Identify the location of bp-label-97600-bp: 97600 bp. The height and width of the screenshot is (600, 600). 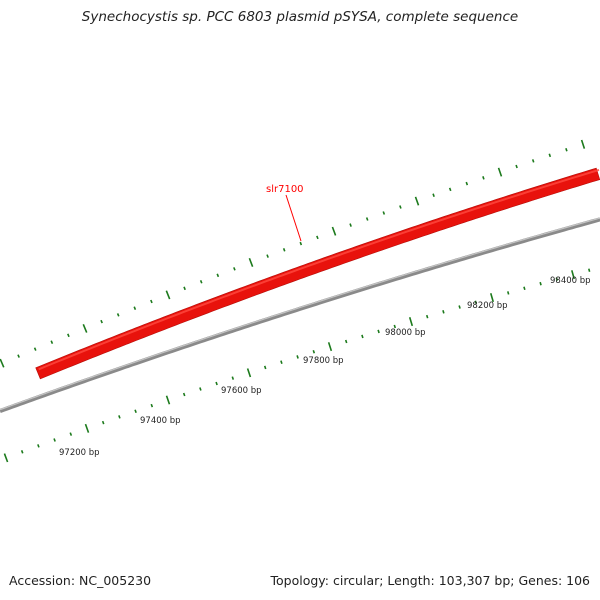
(241, 391).